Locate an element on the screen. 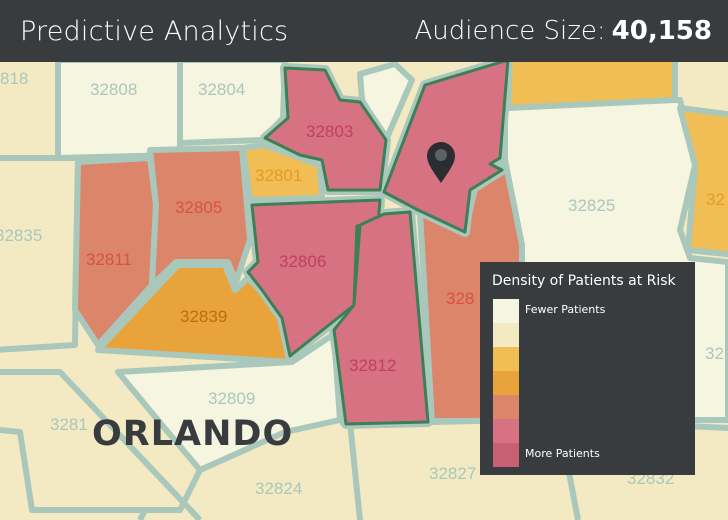 Image resolution: width=728 pixels, height=520 pixels. zip-label: 818 is located at coordinates (14, 78).